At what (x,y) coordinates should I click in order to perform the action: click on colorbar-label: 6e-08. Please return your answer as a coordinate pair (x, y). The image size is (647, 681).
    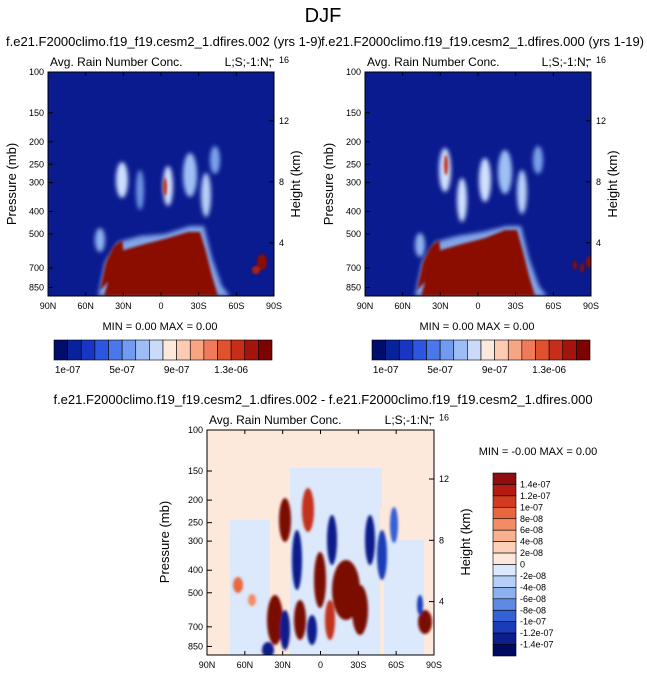
    Looking at the image, I should click on (531, 530).